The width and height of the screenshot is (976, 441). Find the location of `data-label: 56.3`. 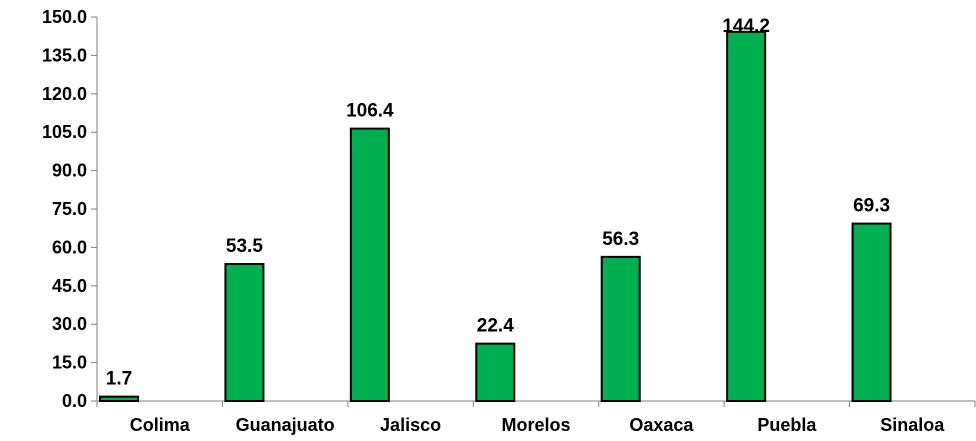

data-label: 56.3 is located at coordinates (620, 239).